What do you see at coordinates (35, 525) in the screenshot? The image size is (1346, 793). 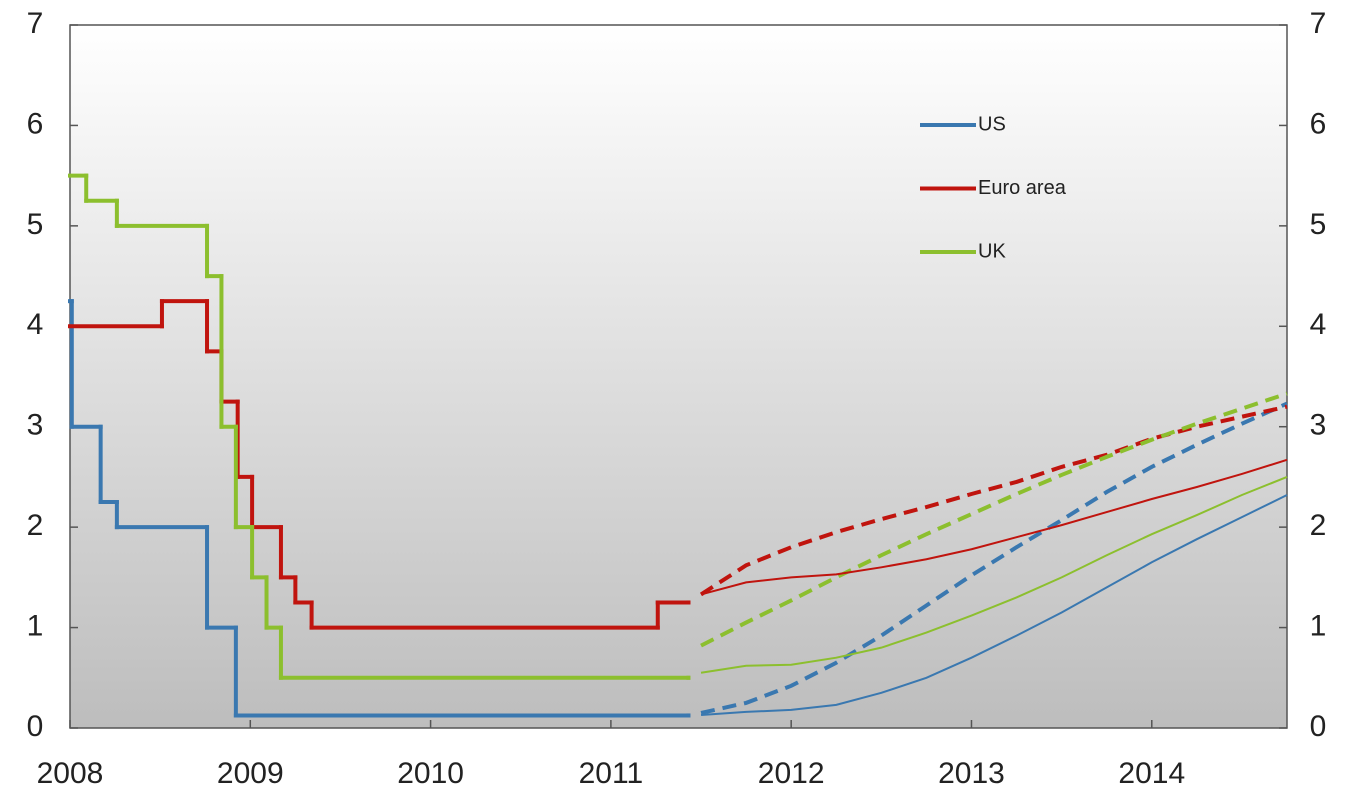 I see `y-tick-label: 2` at bounding box center [35, 525].